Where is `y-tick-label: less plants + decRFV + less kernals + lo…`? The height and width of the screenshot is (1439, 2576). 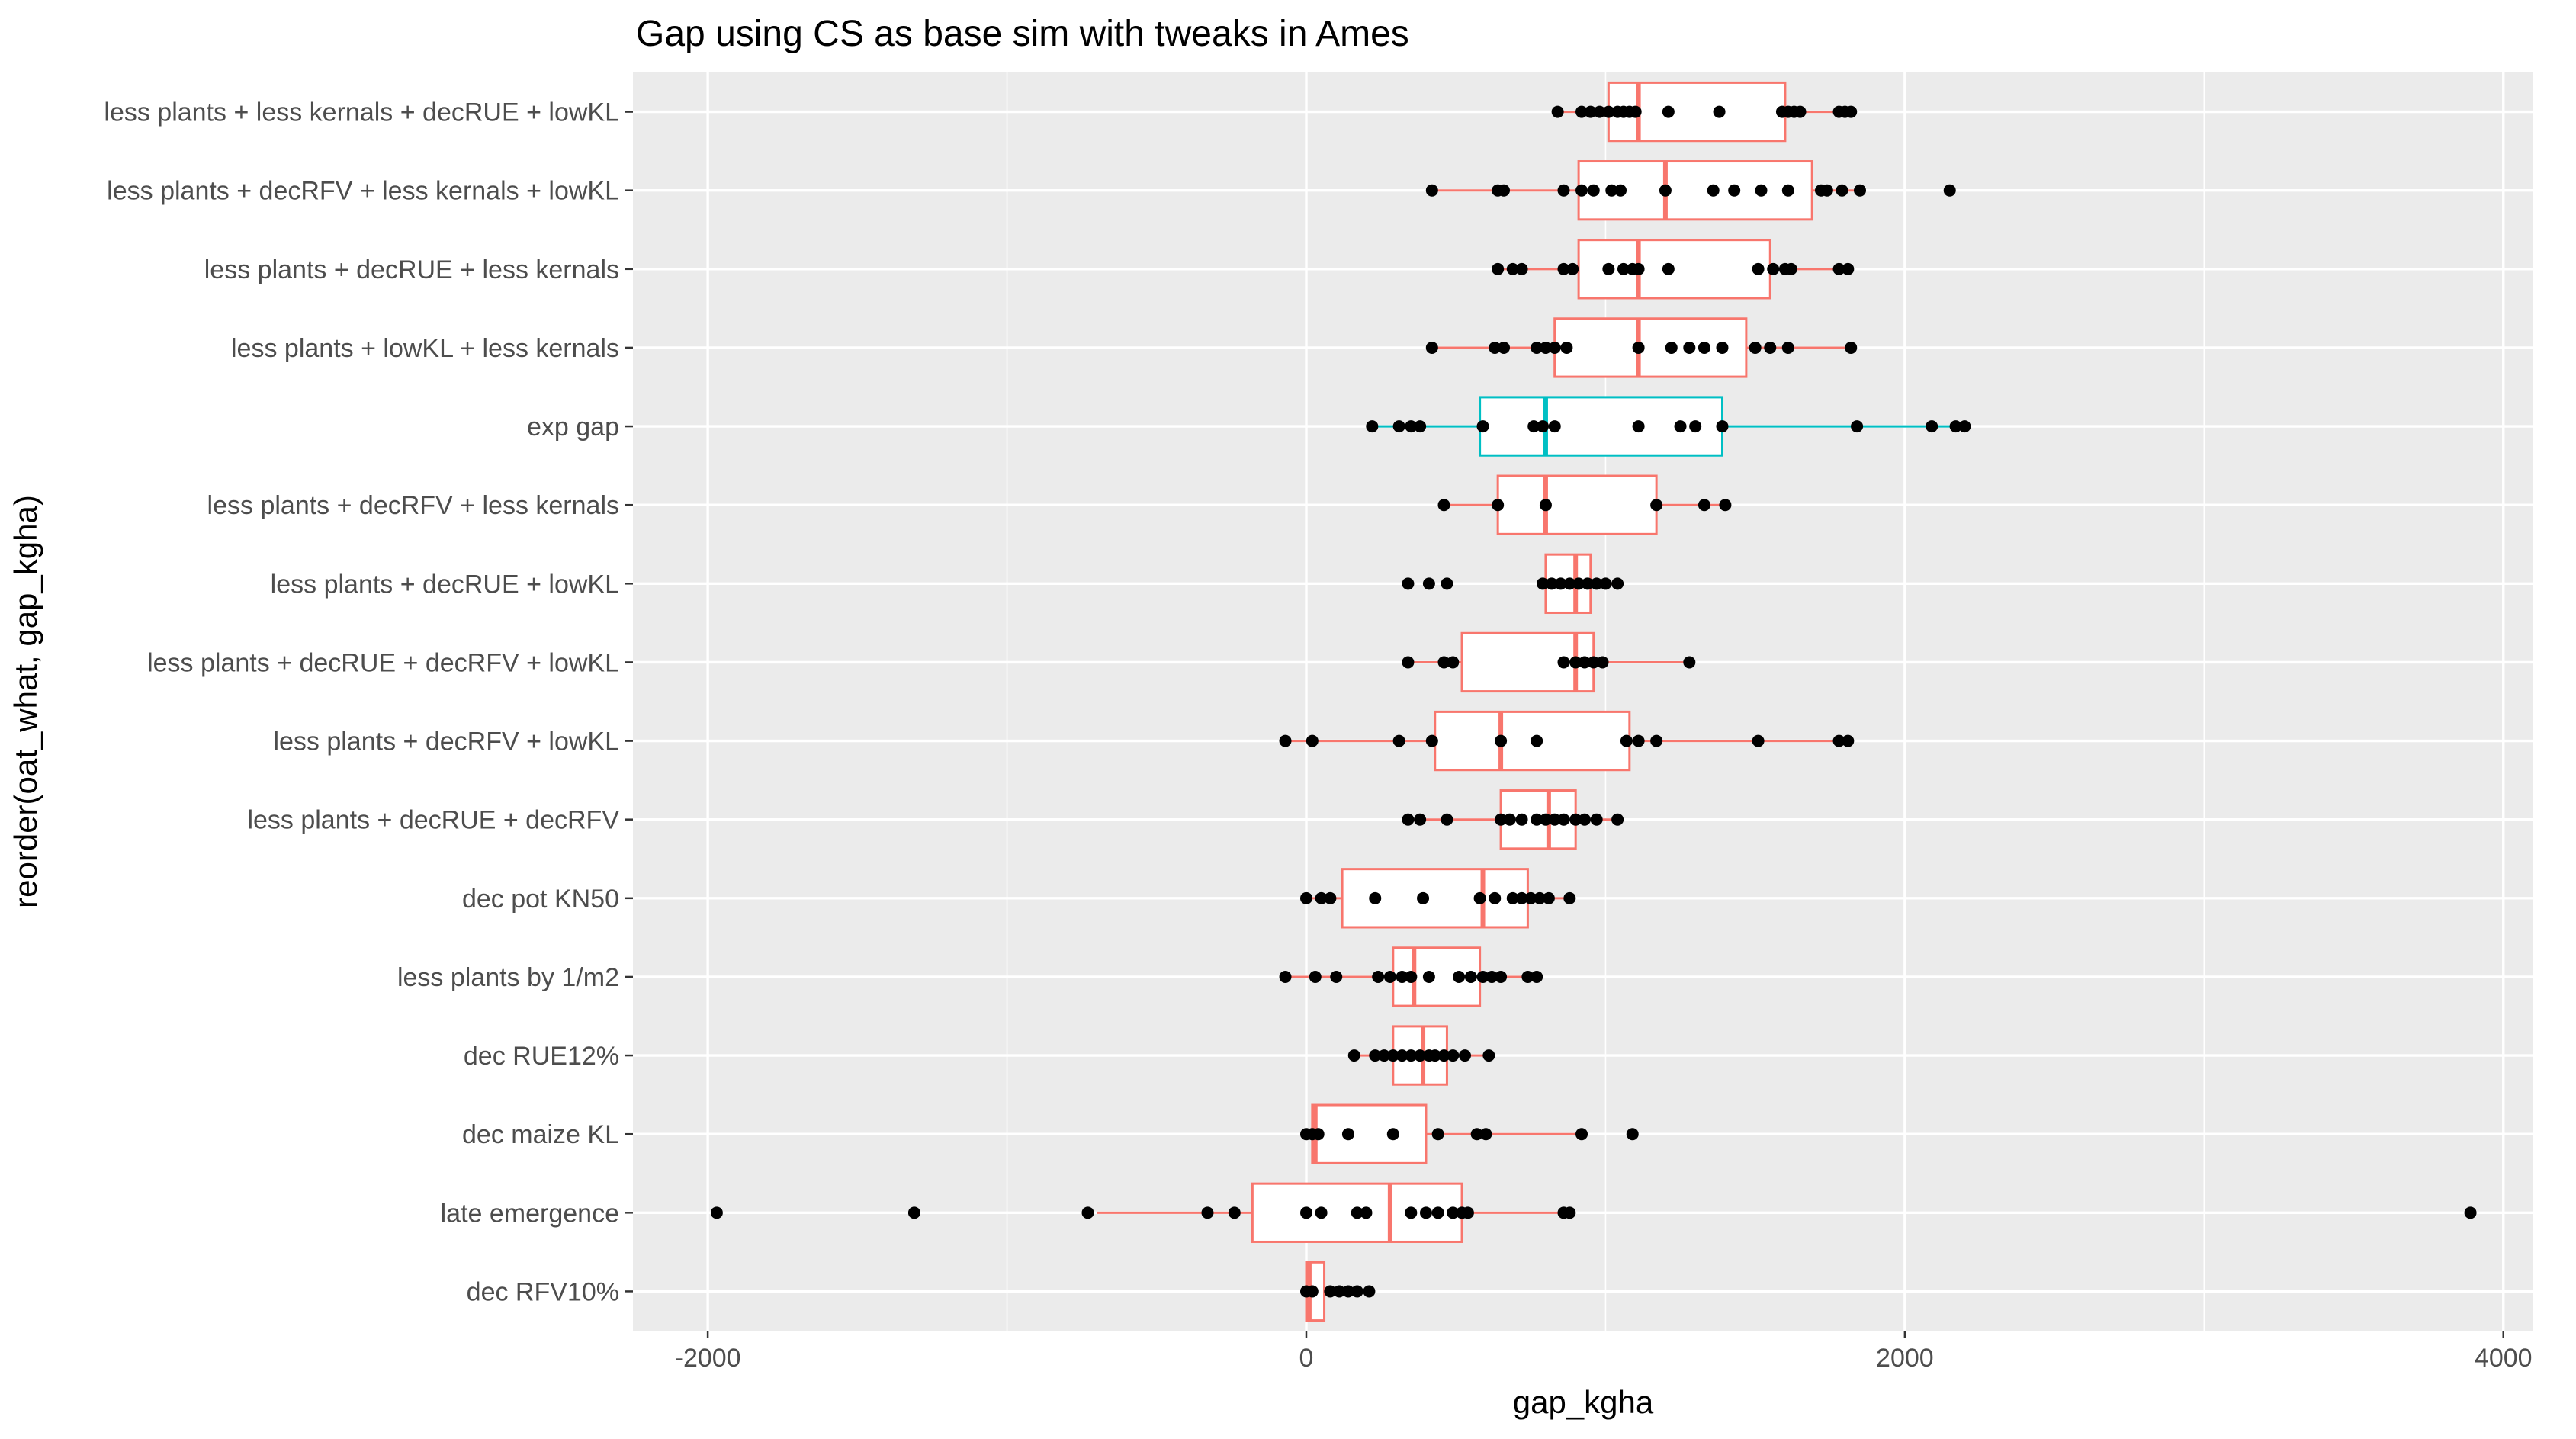
y-tick-label: less plants + decRFV + less kernals + lo… is located at coordinates (363, 191).